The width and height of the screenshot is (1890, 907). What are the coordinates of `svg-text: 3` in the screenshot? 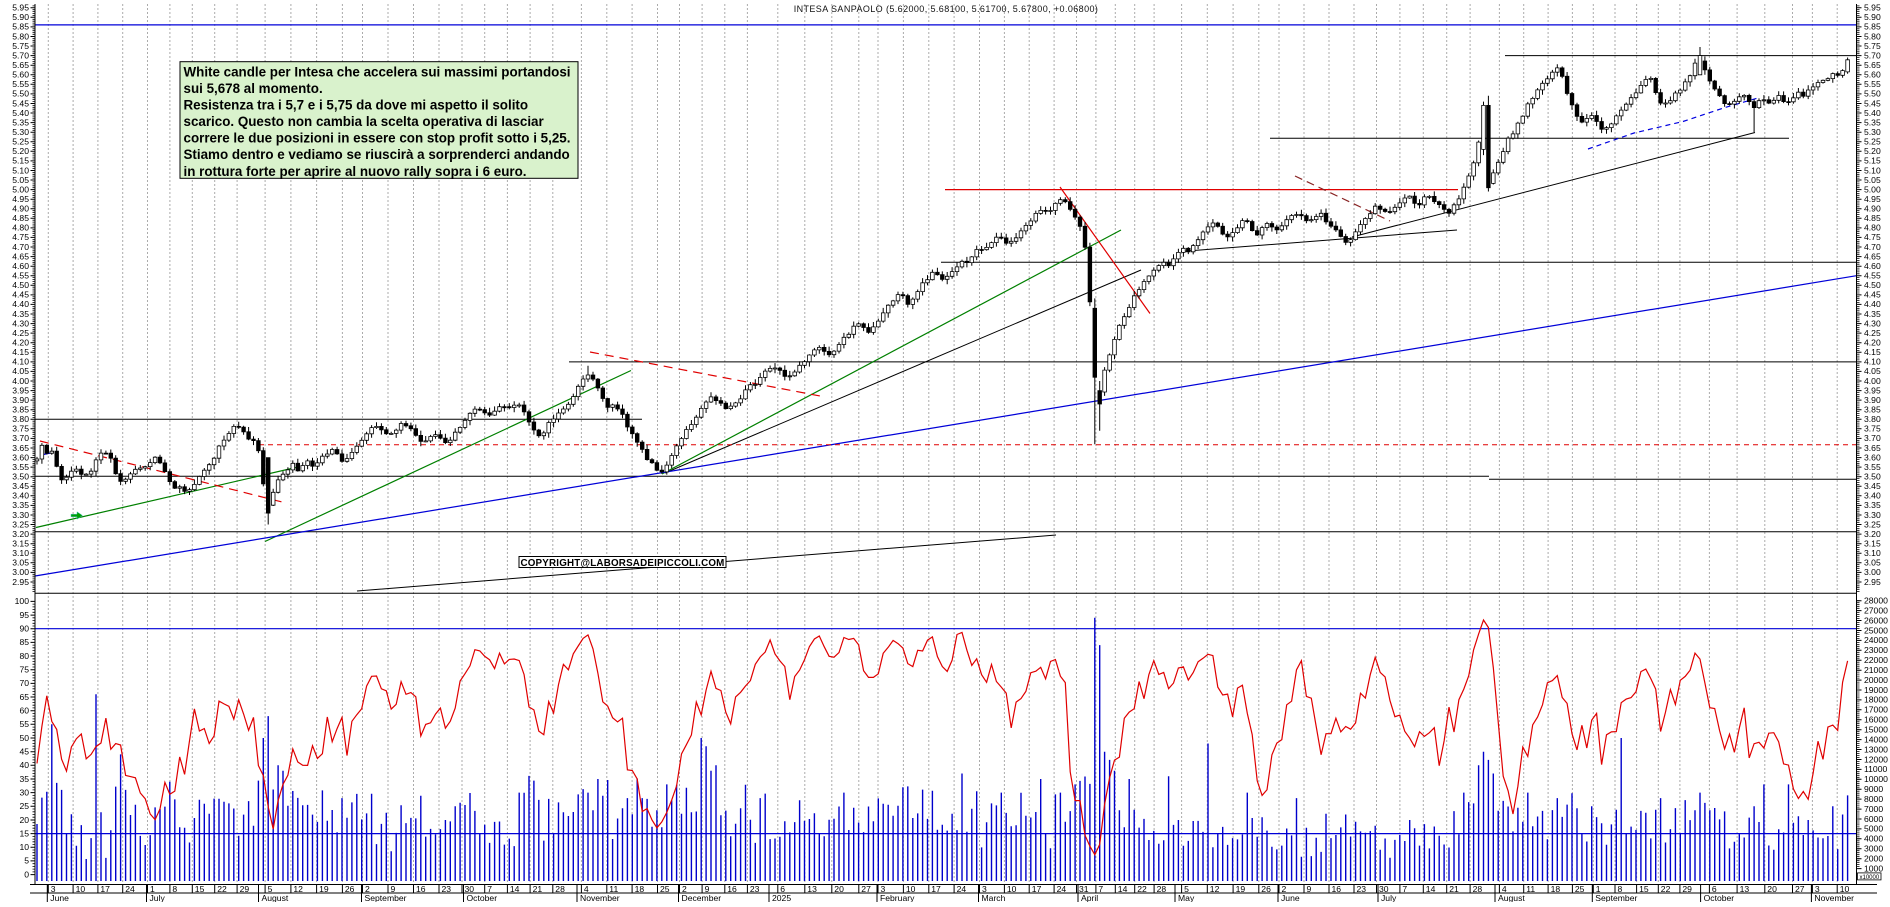 It's located at (883, 889).